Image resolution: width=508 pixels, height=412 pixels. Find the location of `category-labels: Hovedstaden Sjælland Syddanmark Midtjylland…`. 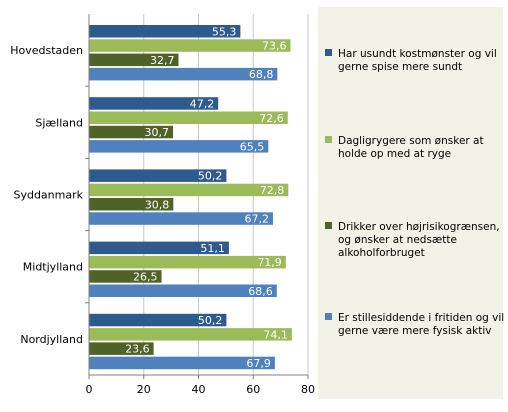

category-labels: Hovedstaden Sjælland Syddanmark Midtjylland… is located at coordinates (46, 195).